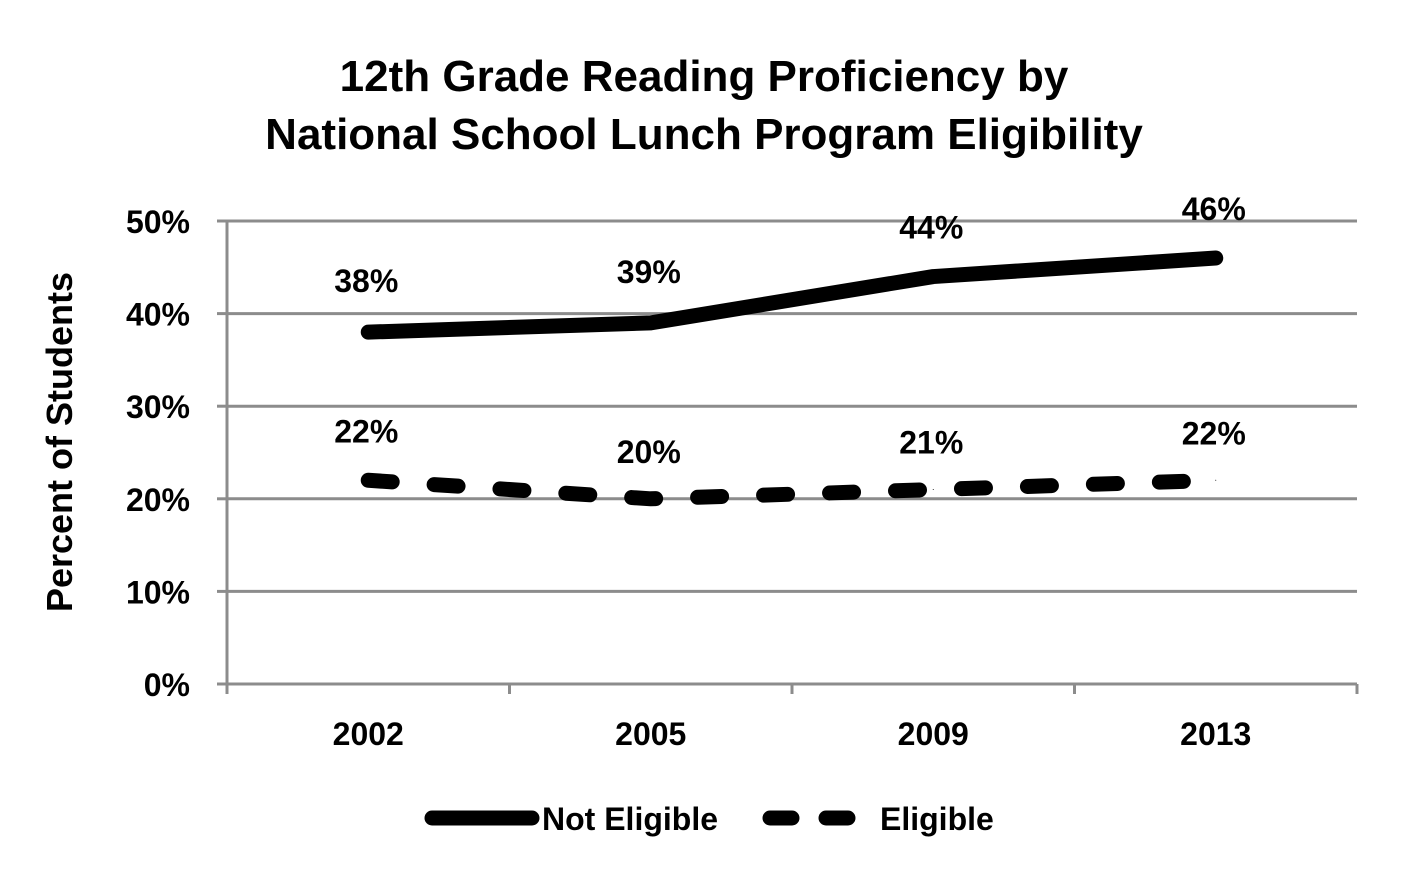 The image size is (1408, 887). I want to click on x-tick-labels: 2002 2005 2009 2013, so click(792, 734).